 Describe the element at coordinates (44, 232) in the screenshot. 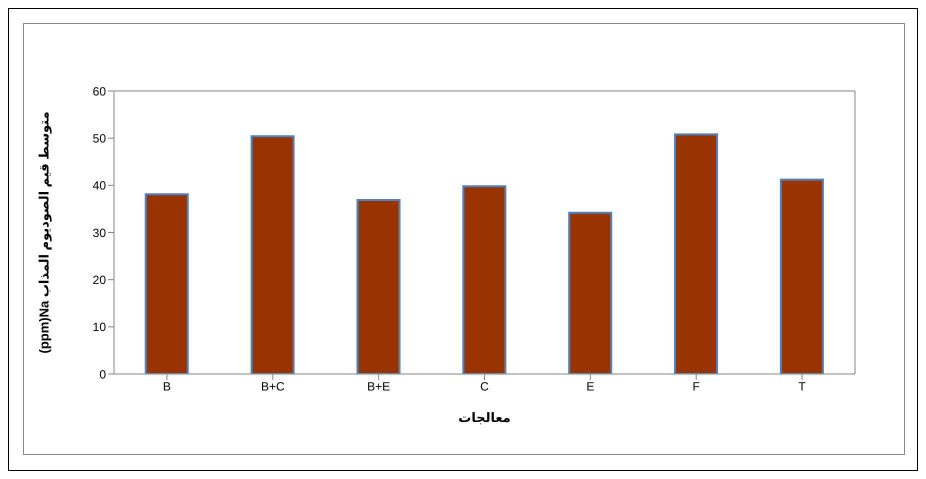

I see `y-axis-title: (ppm)Na متوسط قيم الصوديوم المذاب` at that location.